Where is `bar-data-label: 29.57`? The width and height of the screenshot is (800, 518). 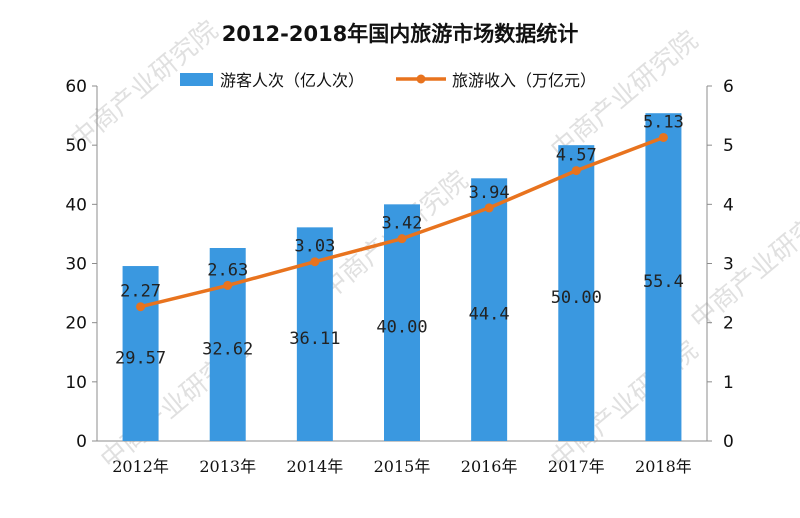 bar-data-label: 29.57 is located at coordinates (140, 359).